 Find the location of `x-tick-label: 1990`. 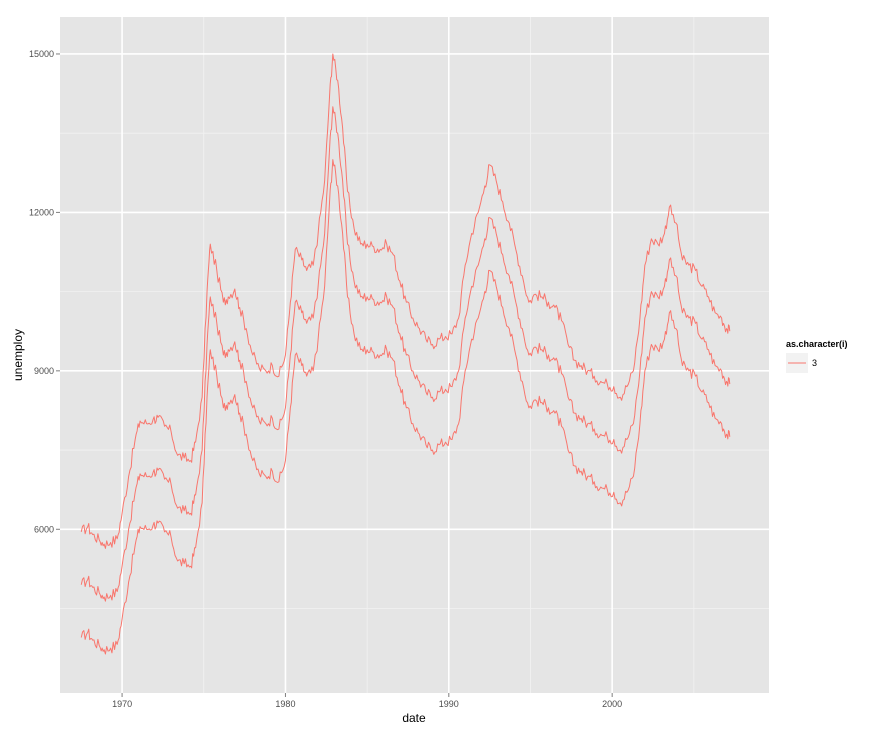

x-tick-label: 1990 is located at coordinates (449, 704).